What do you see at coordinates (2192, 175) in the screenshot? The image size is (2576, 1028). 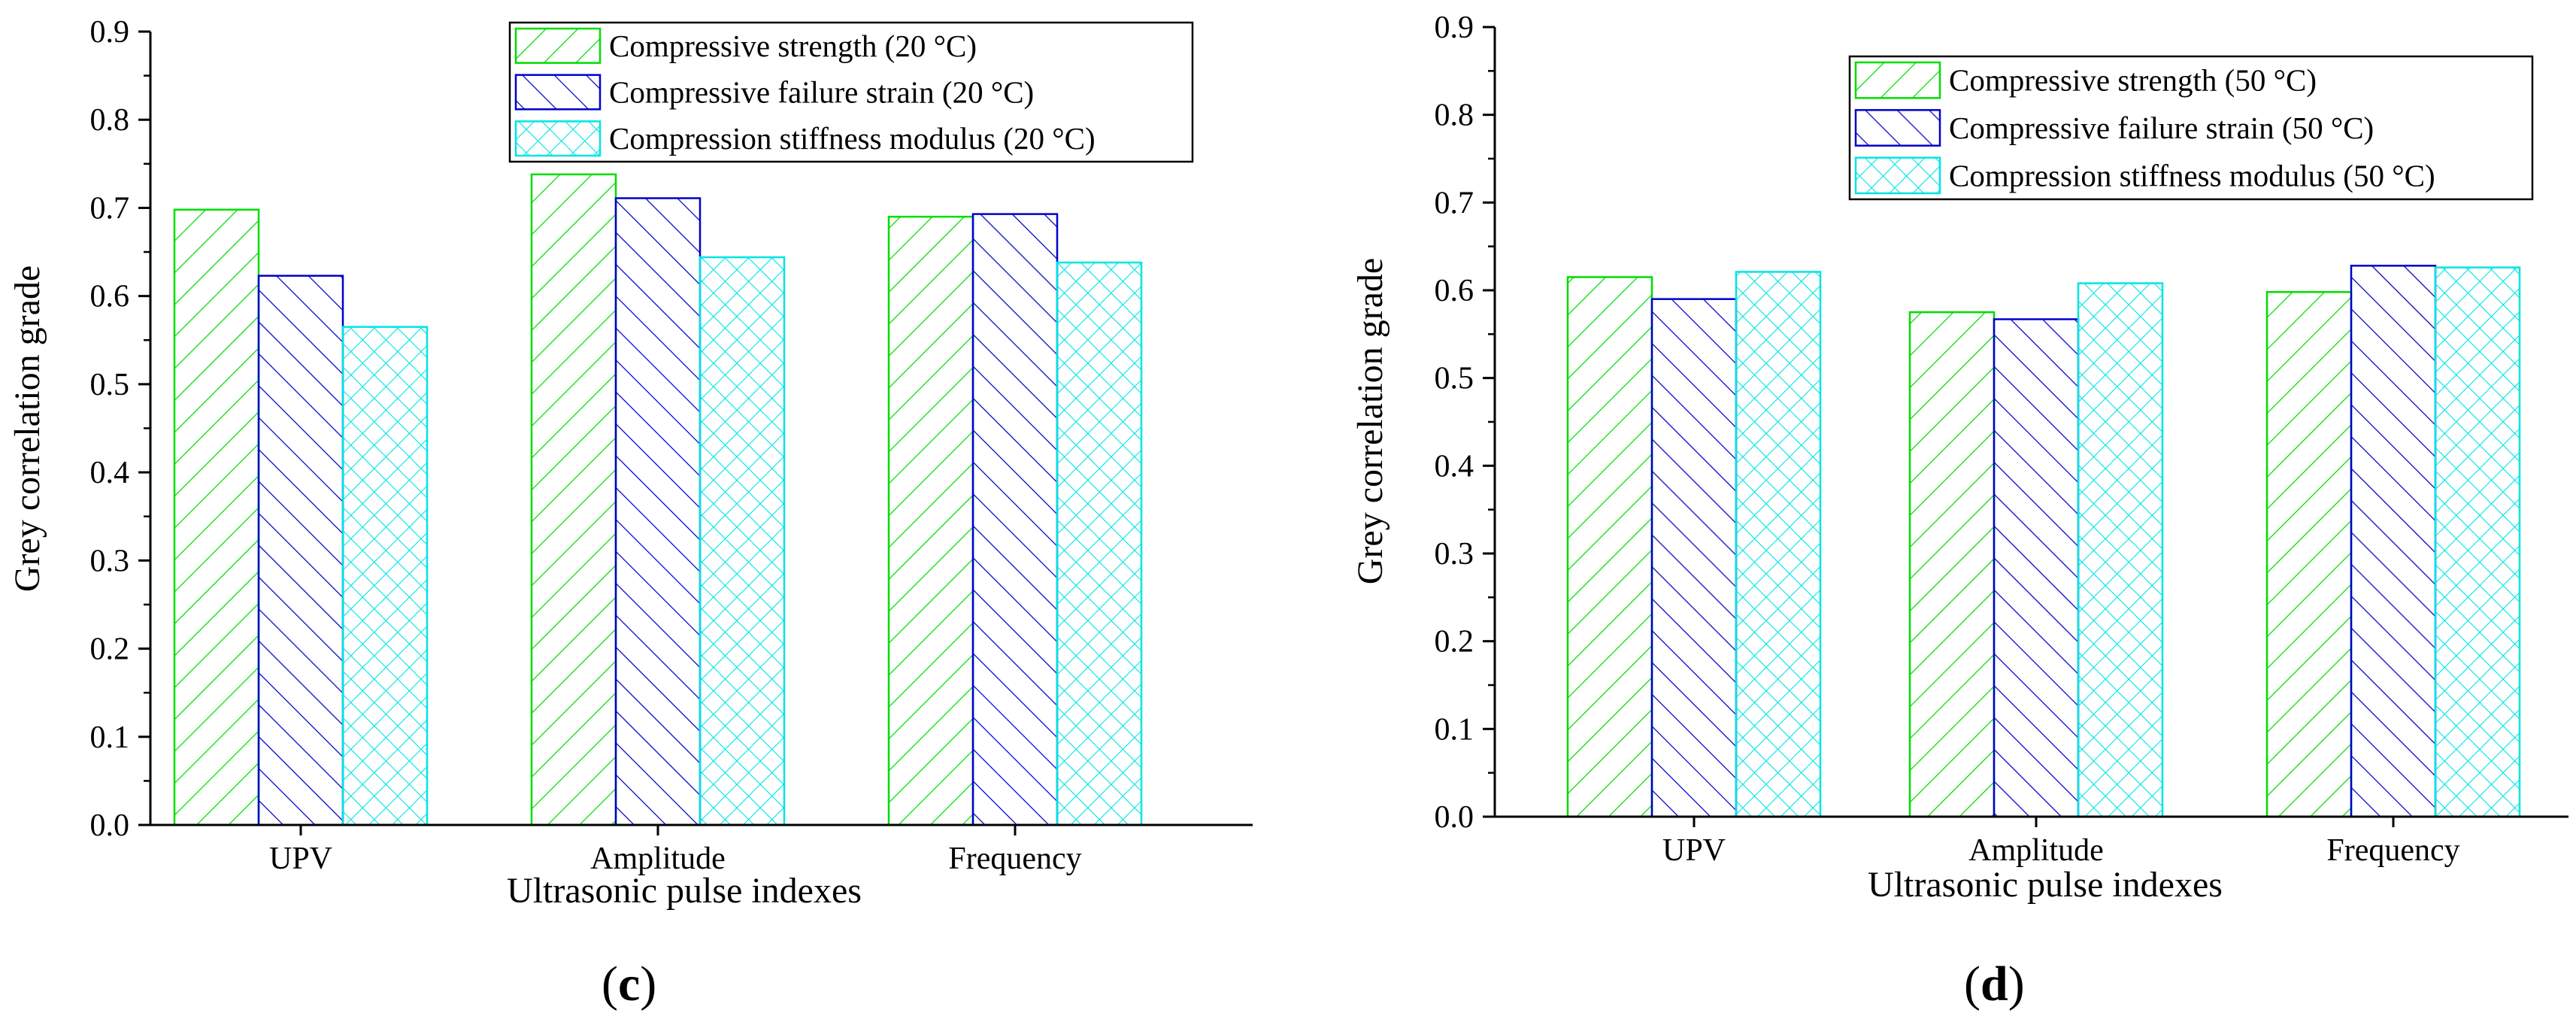 I see `legend-label: Compression stiffness modulus (50 °C)` at bounding box center [2192, 175].